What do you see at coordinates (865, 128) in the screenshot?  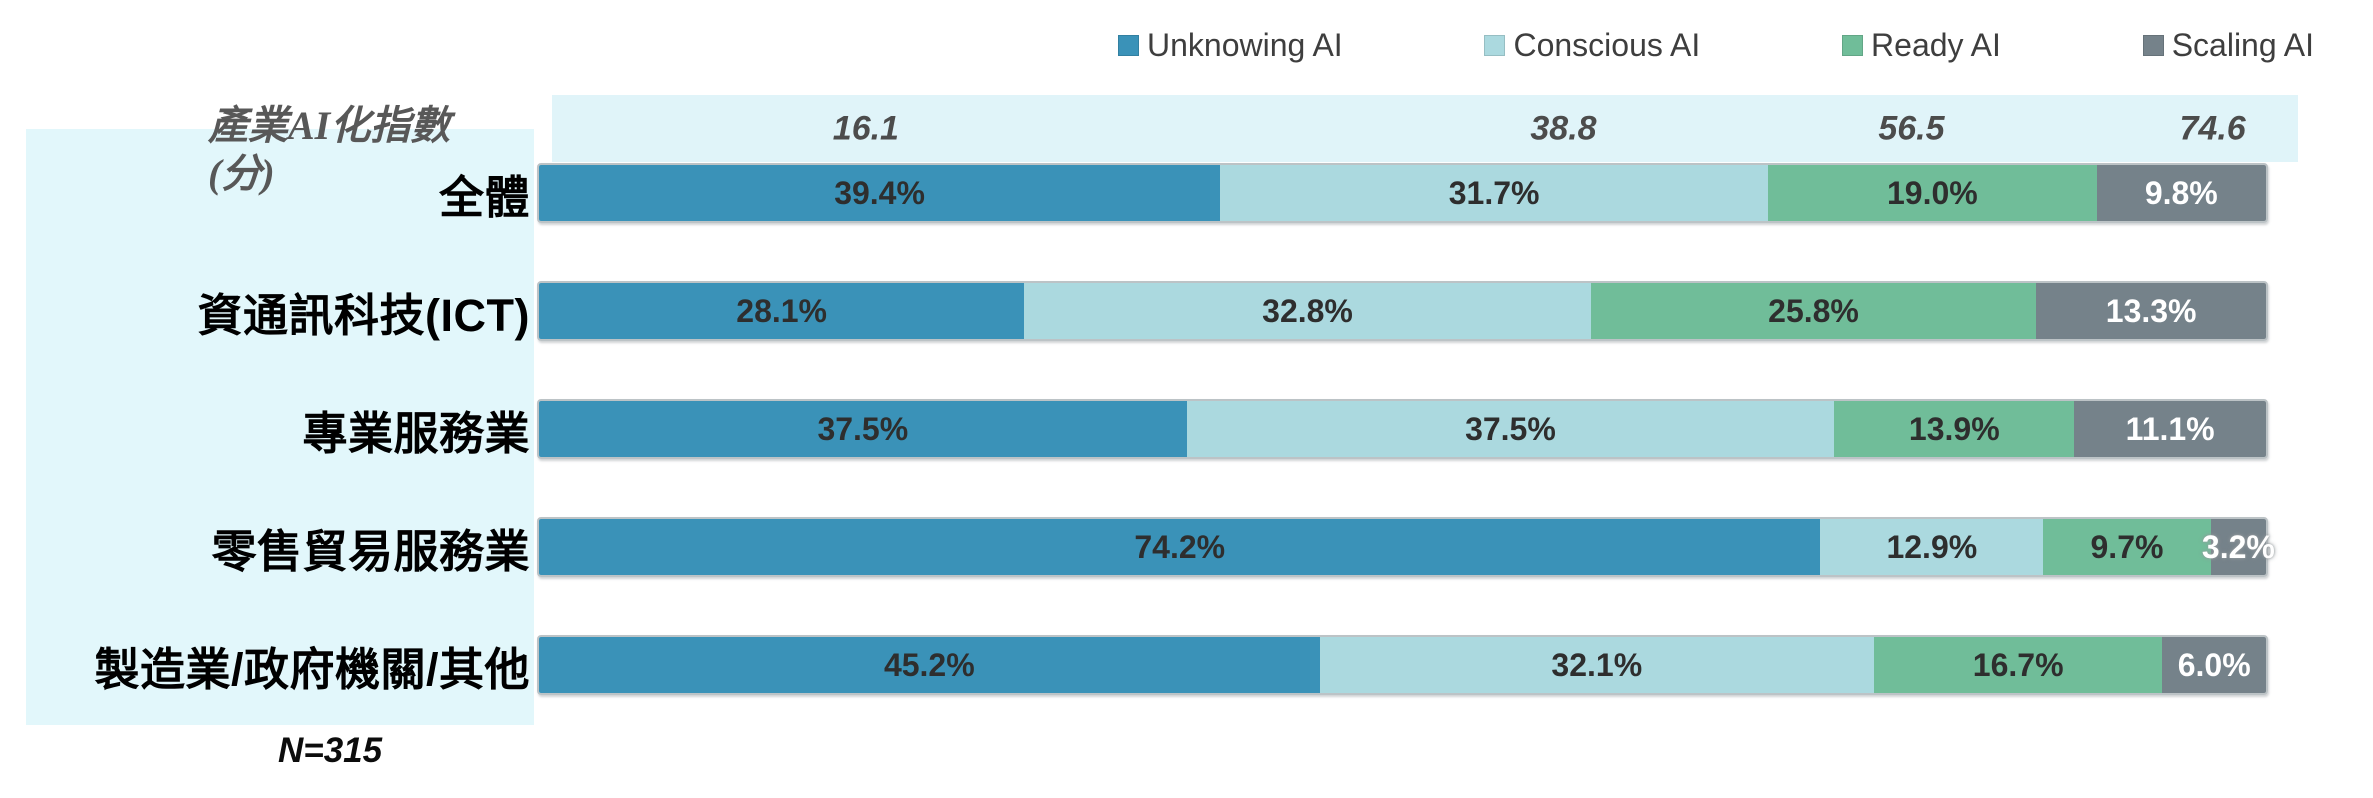 I see `index-score-value: 16.1` at bounding box center [865, 128].